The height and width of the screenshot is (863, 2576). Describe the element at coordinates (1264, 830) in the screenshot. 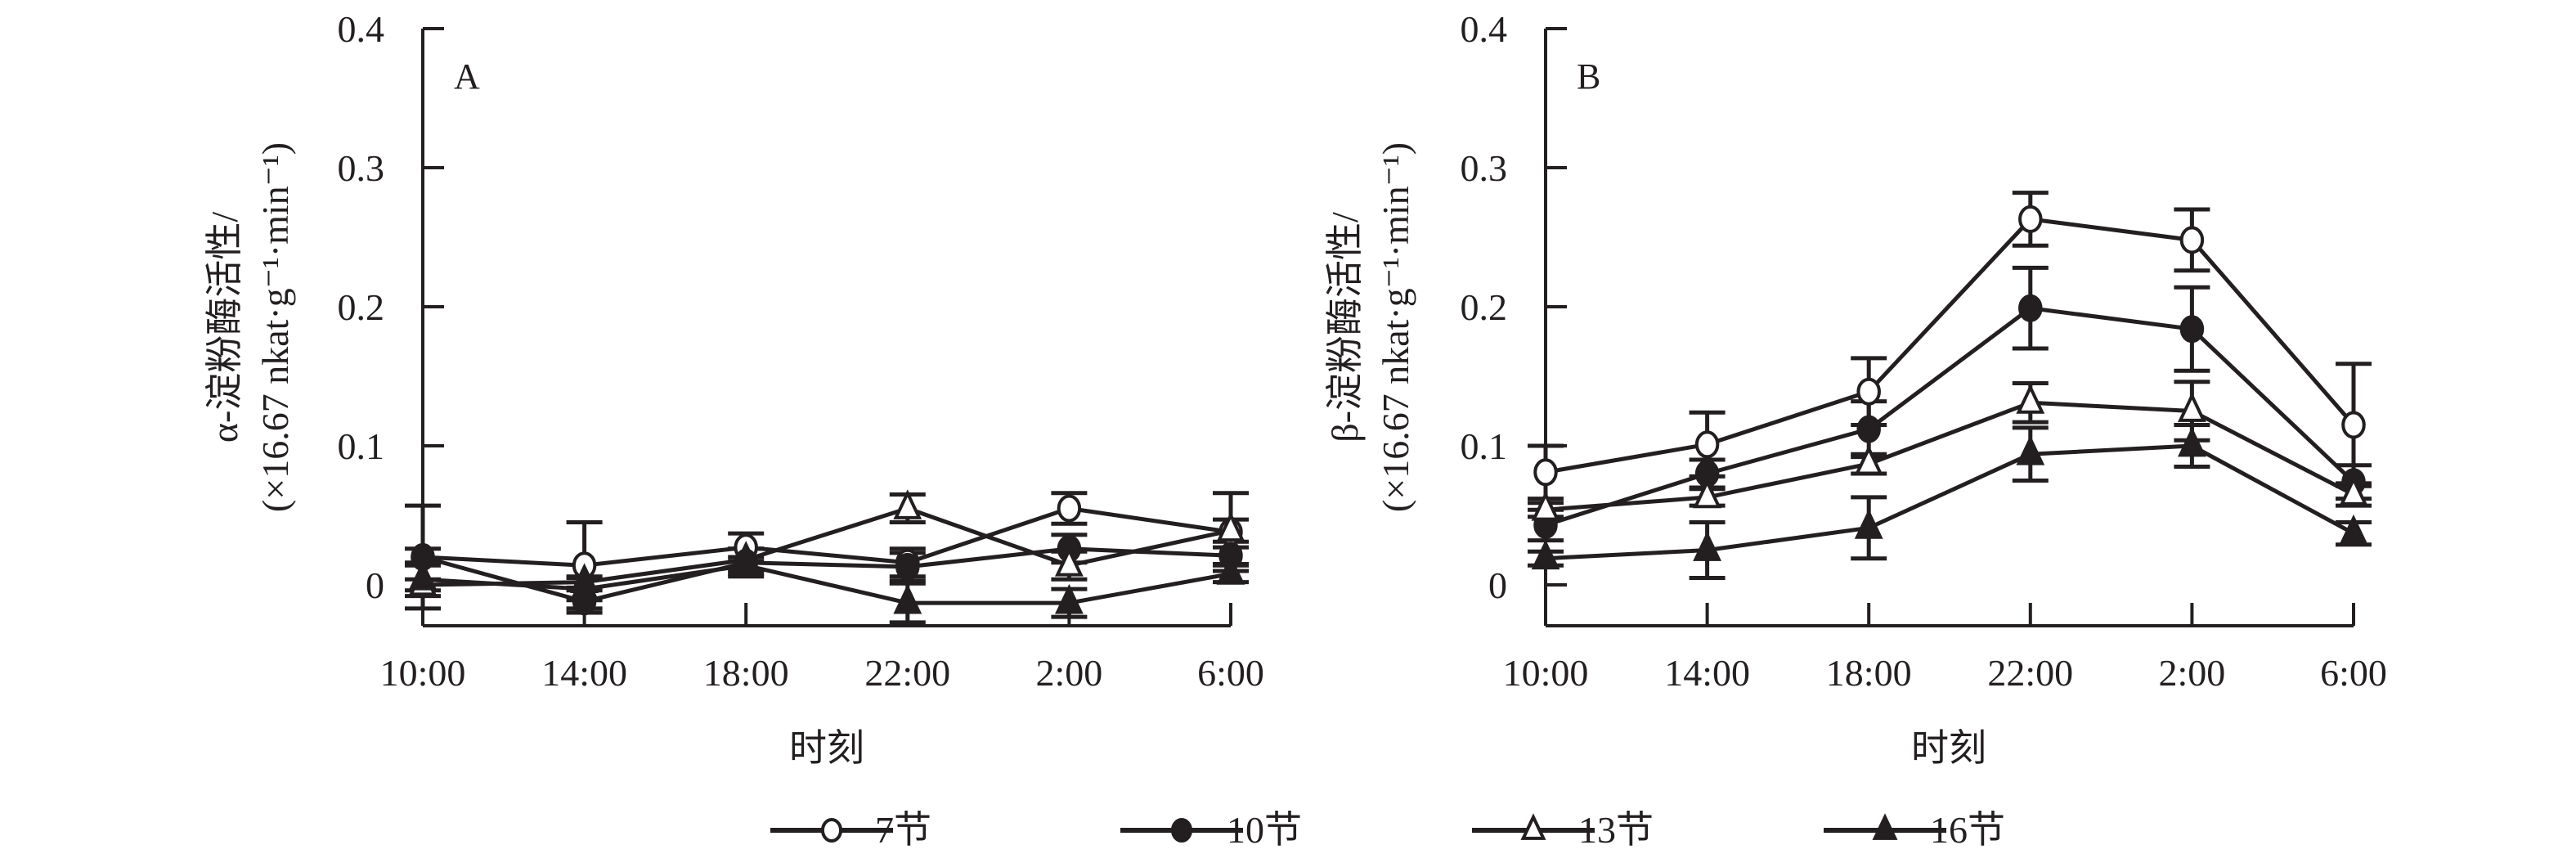

I see `legend-label: 10节` at that location.